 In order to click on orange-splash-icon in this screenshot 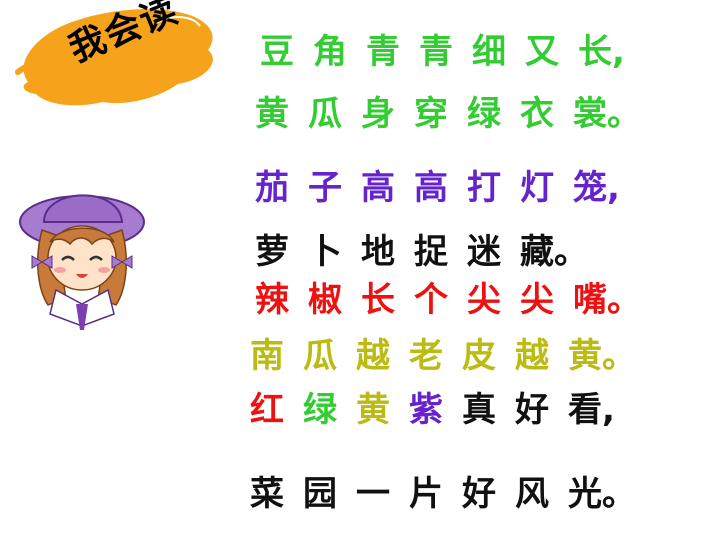, I will do `click(114, 57)`.